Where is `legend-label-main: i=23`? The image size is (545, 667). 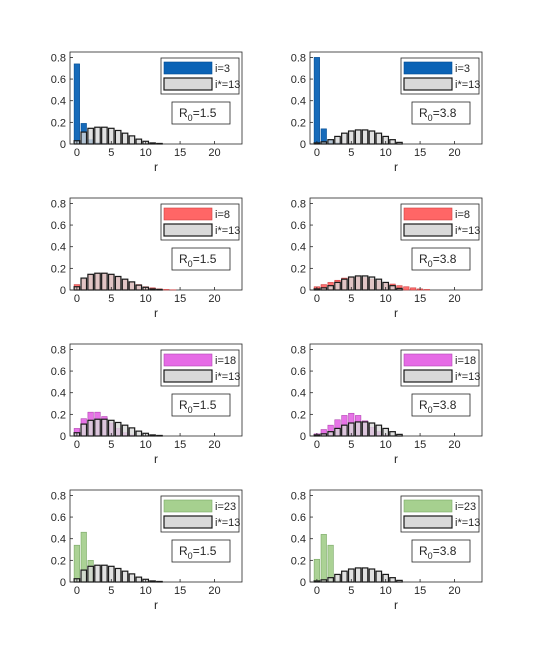
legend-label-main: i=23 is located at coordinates (465, 507).